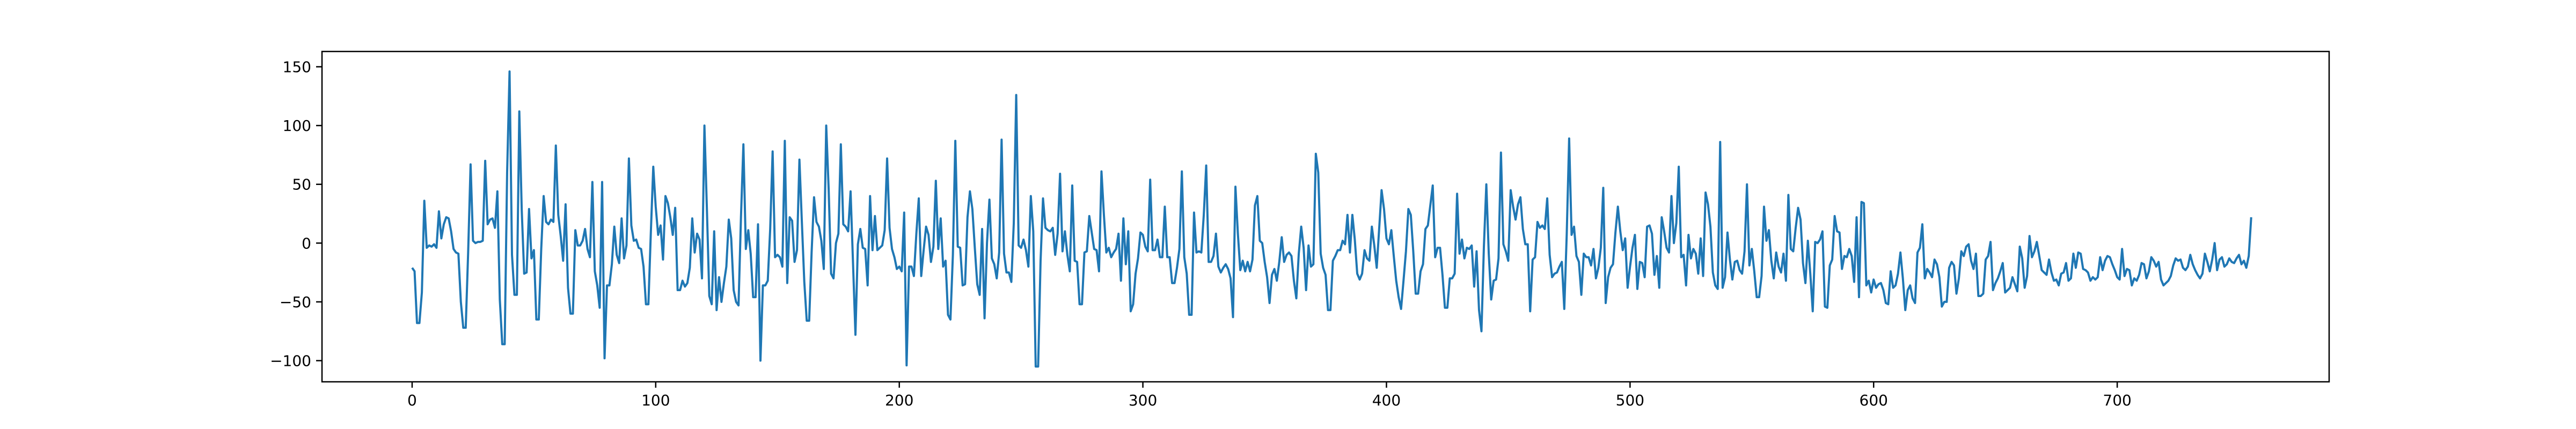  What do you see at coordinates (1386, 400) in the screenshot?
I see `x-tick-label: 400` at bounding box center [1386, 400].